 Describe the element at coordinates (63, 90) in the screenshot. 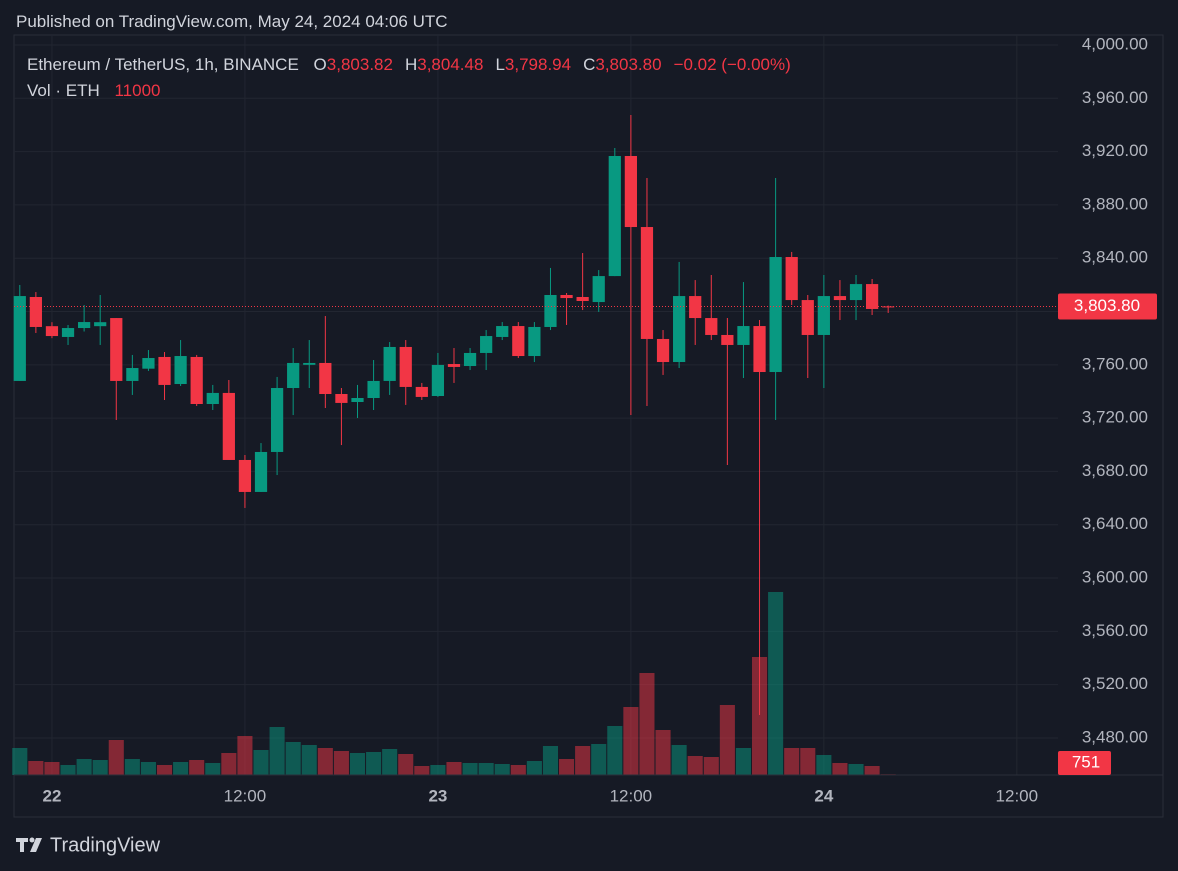

I see `volume-title: Vol · ETH` at that location.